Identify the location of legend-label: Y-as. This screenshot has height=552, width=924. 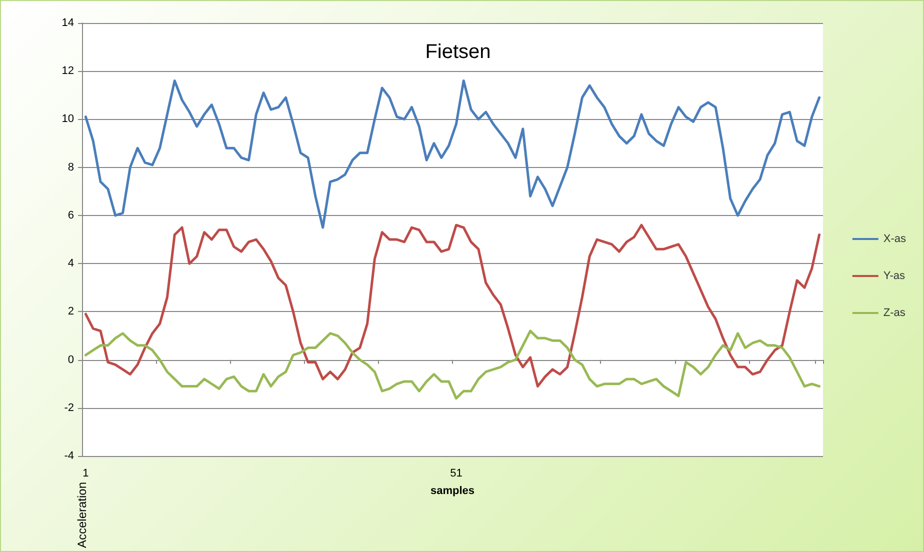
(894, 276).